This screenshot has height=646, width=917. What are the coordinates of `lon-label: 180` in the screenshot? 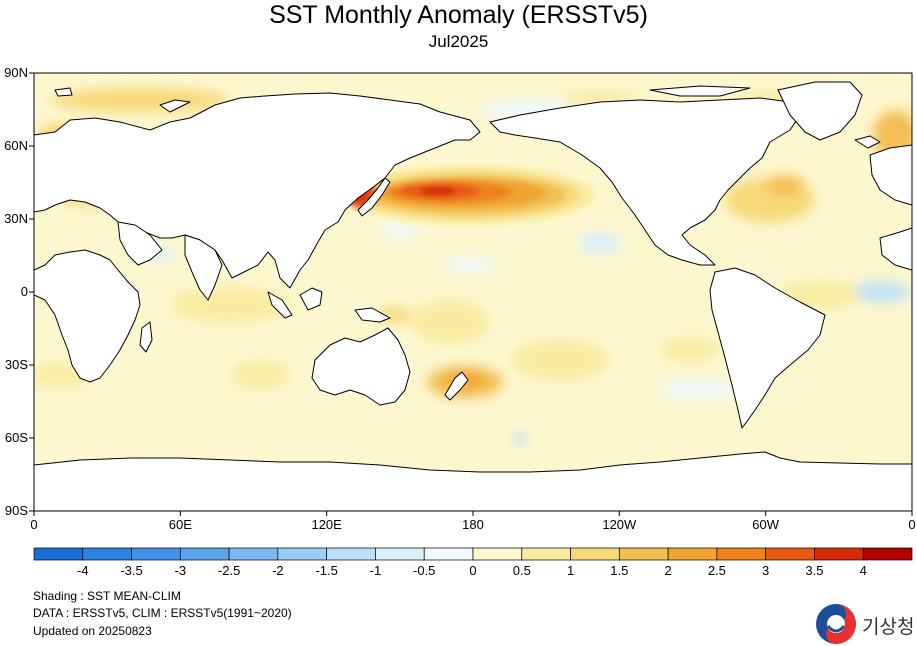 It's located at (473, 523).